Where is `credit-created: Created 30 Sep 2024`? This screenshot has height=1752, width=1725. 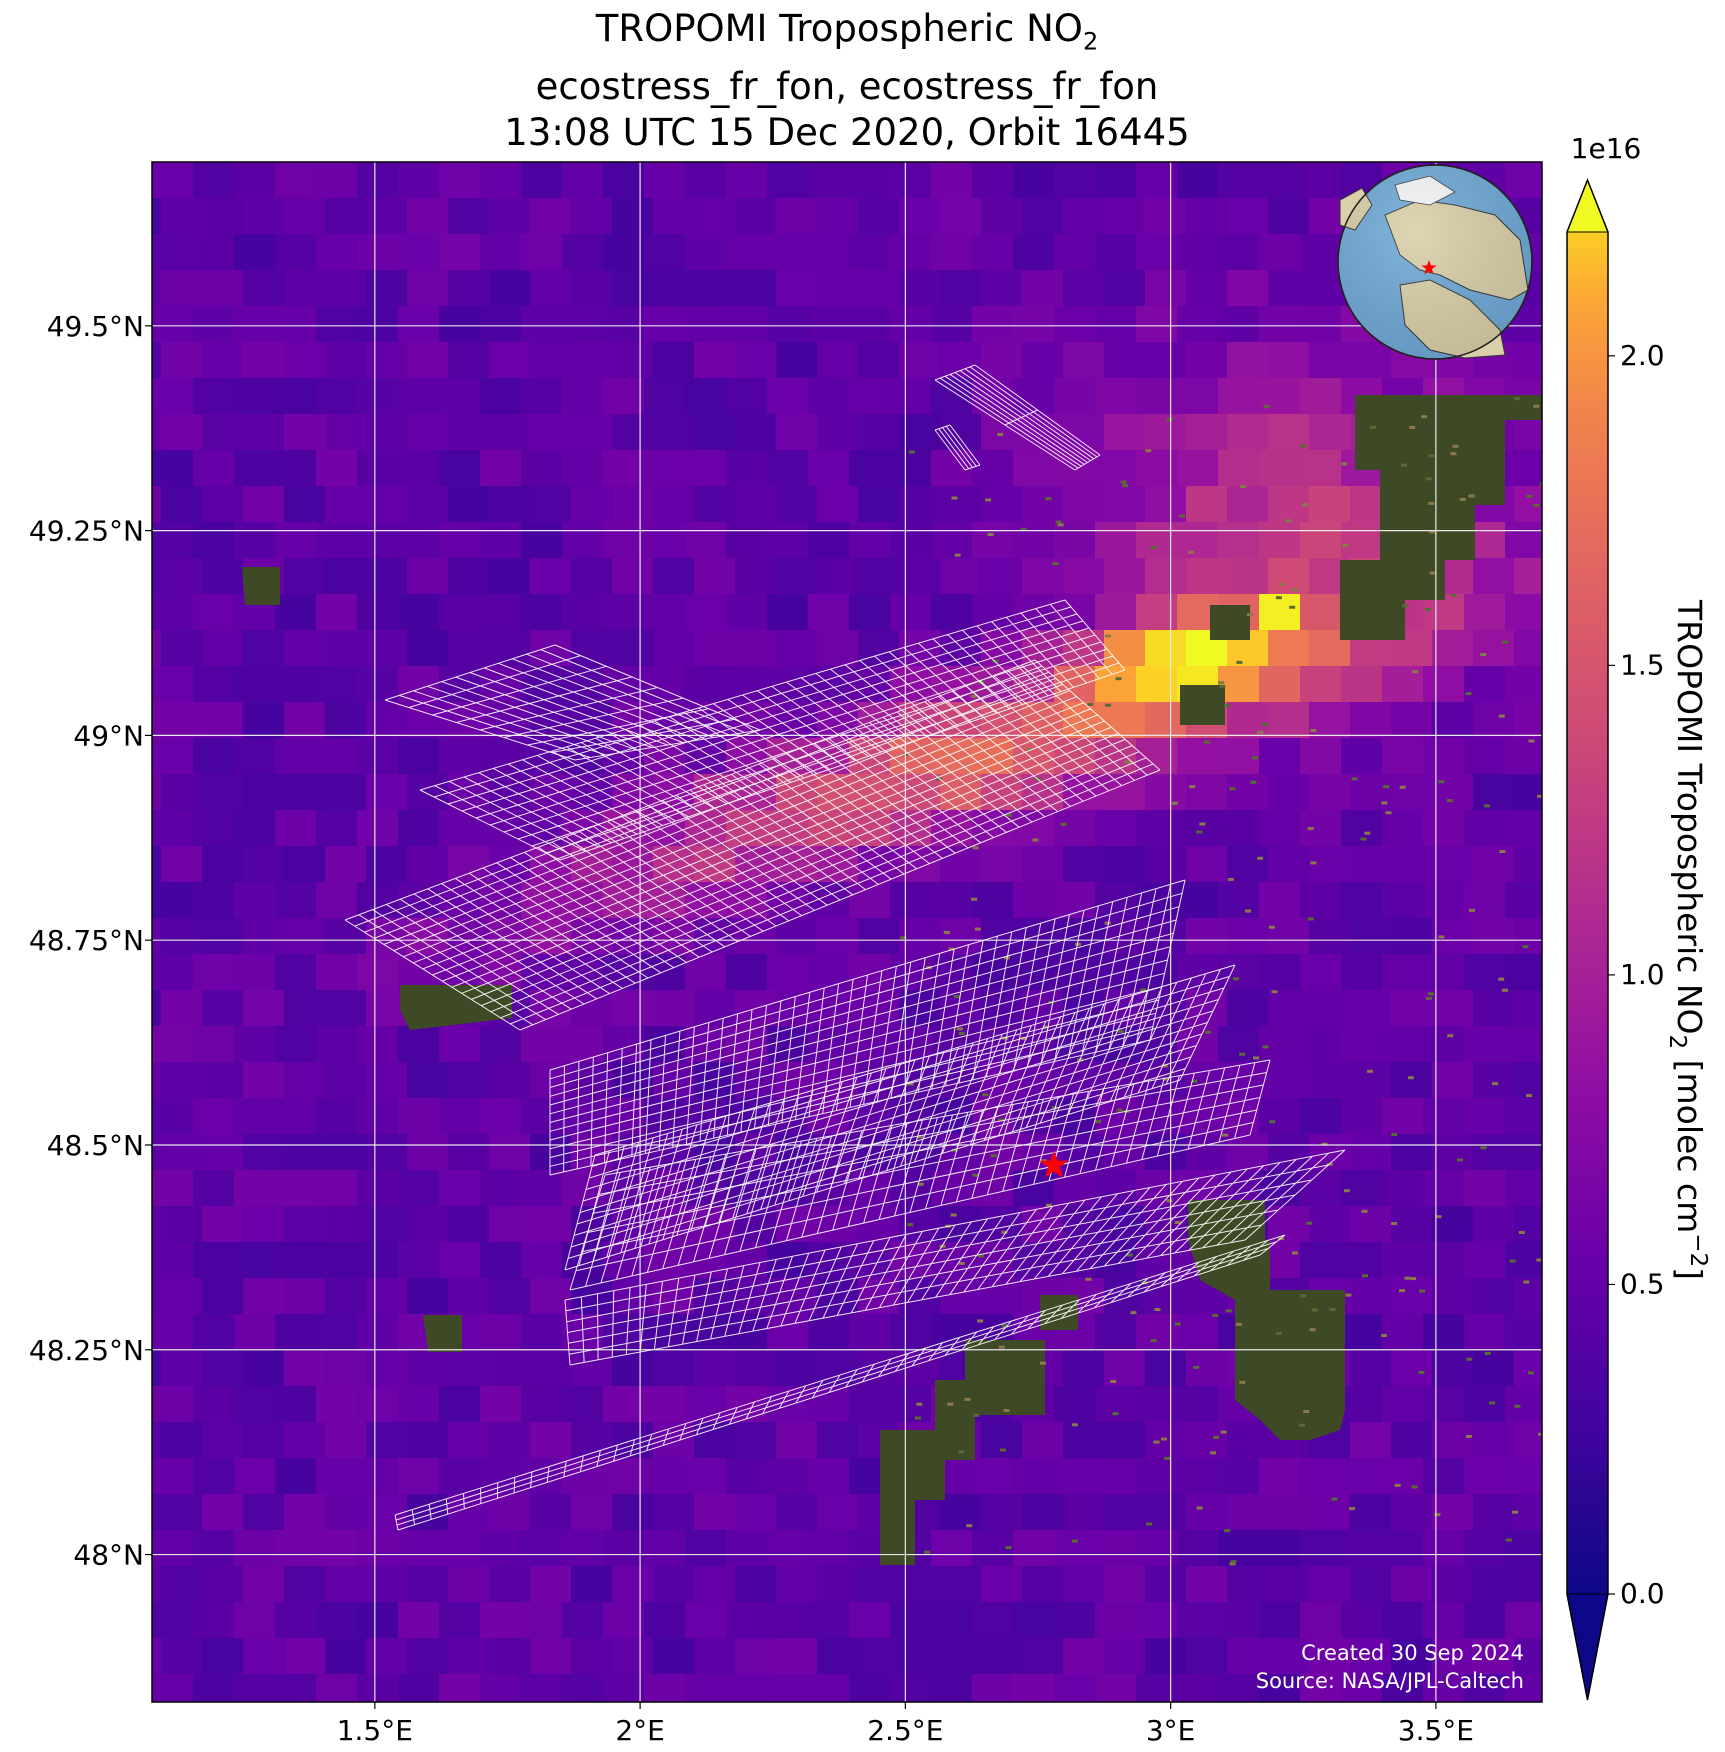
credit-created: Created 30 Sep 2024 is located at coordinates (1412, 1653).